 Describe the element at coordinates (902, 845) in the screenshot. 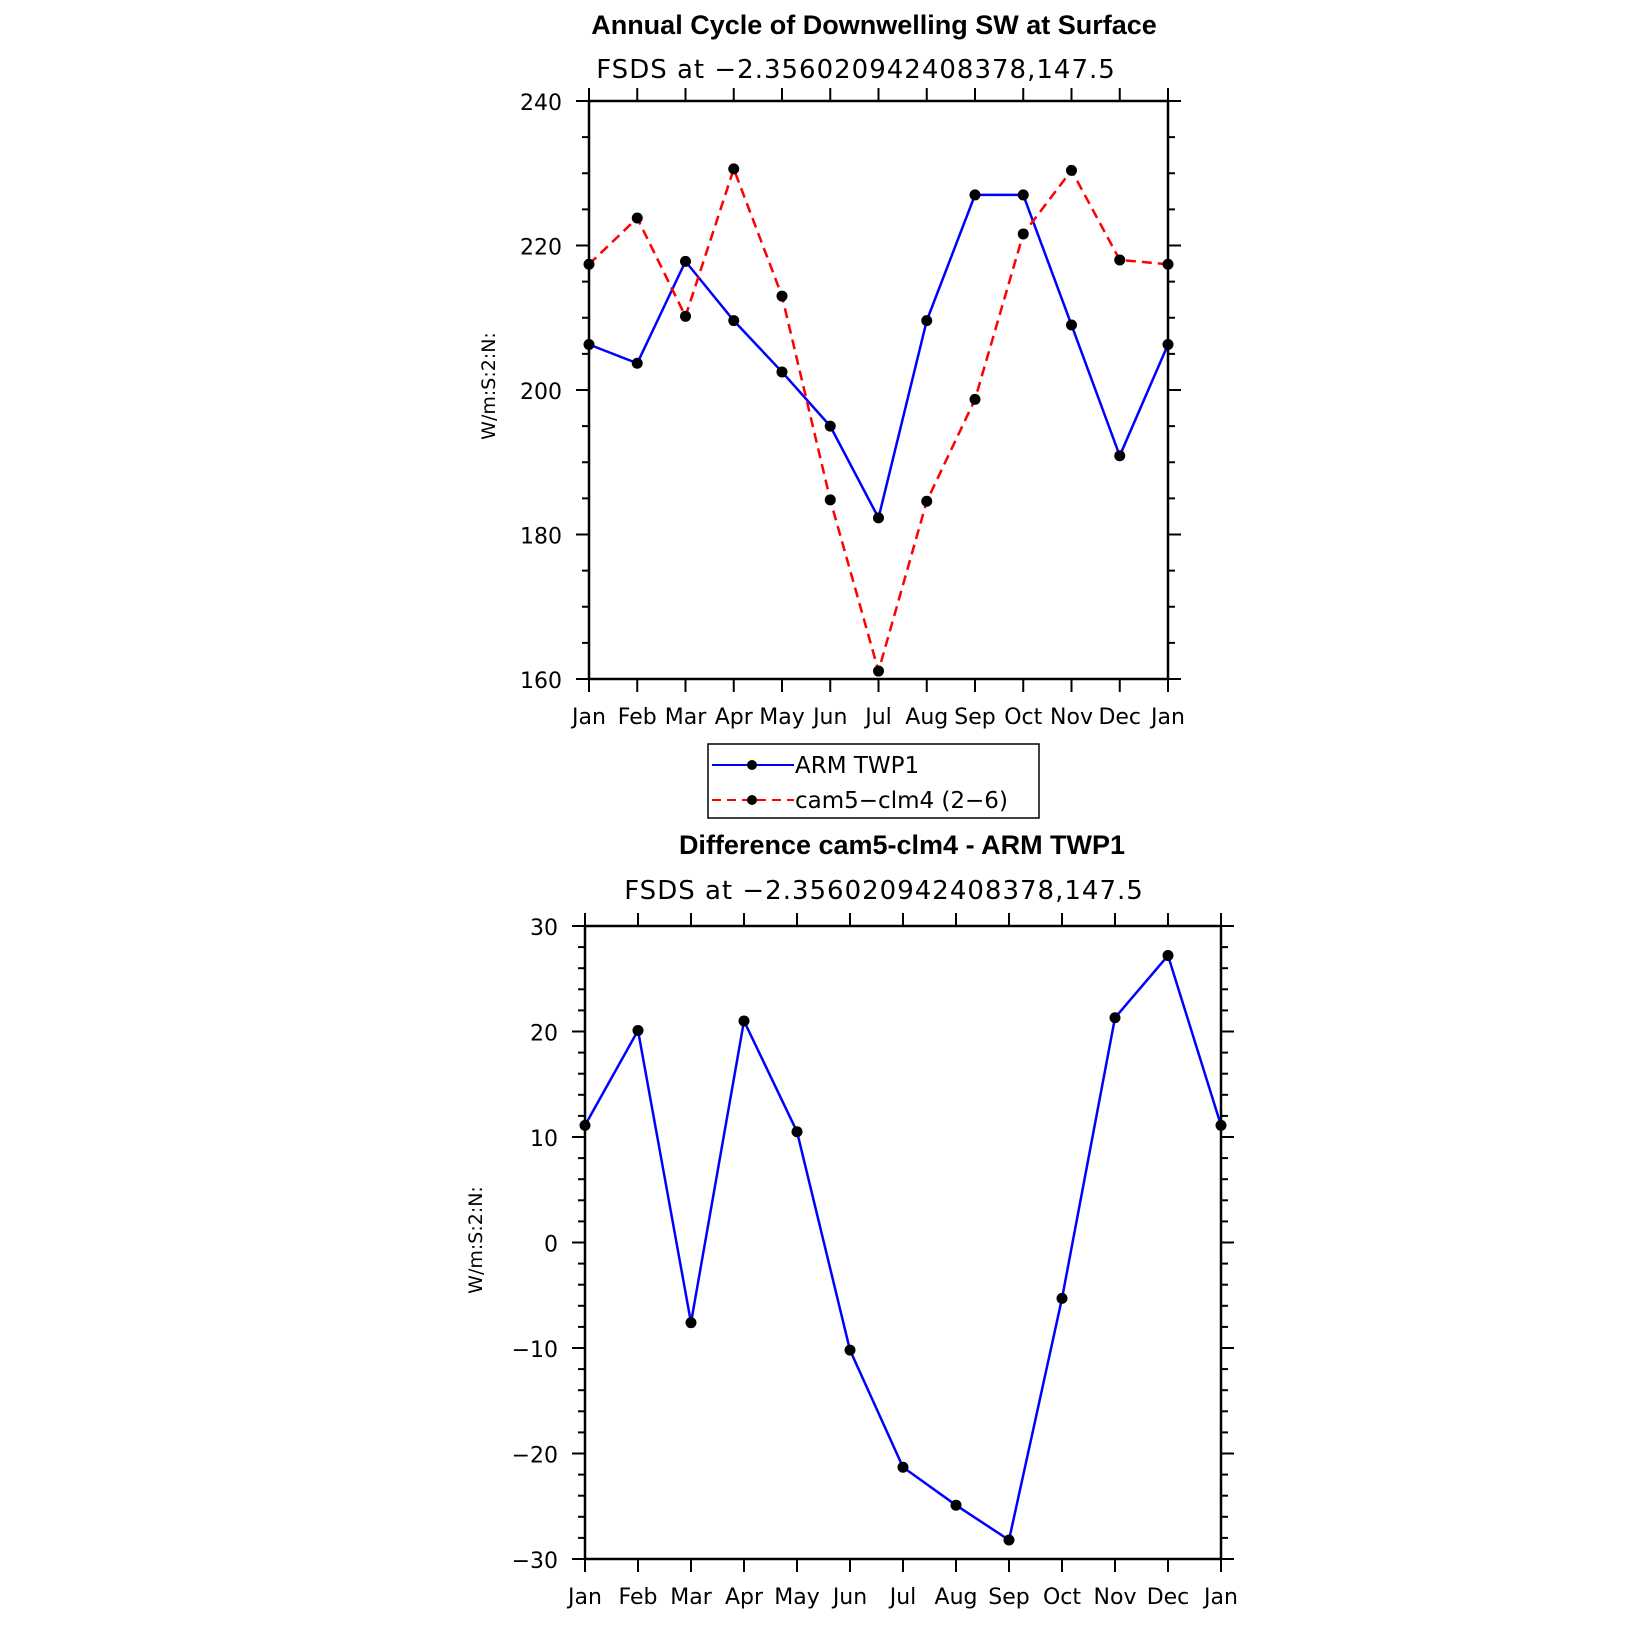

I see `bottom-chart-title: Difference cam5-clm4 - ARM TWP1` at that location.